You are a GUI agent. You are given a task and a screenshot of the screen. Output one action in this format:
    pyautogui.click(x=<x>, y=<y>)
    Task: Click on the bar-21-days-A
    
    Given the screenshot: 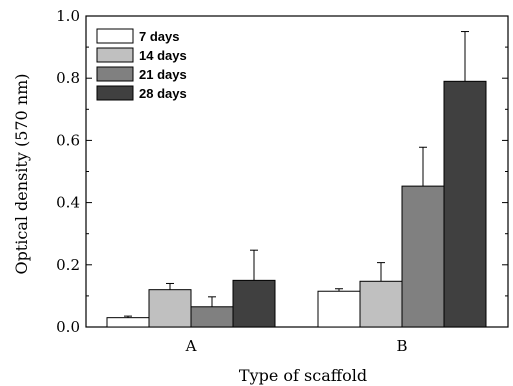 What is the action you would take?
    pyautogui.click(x=212, y=317)
    